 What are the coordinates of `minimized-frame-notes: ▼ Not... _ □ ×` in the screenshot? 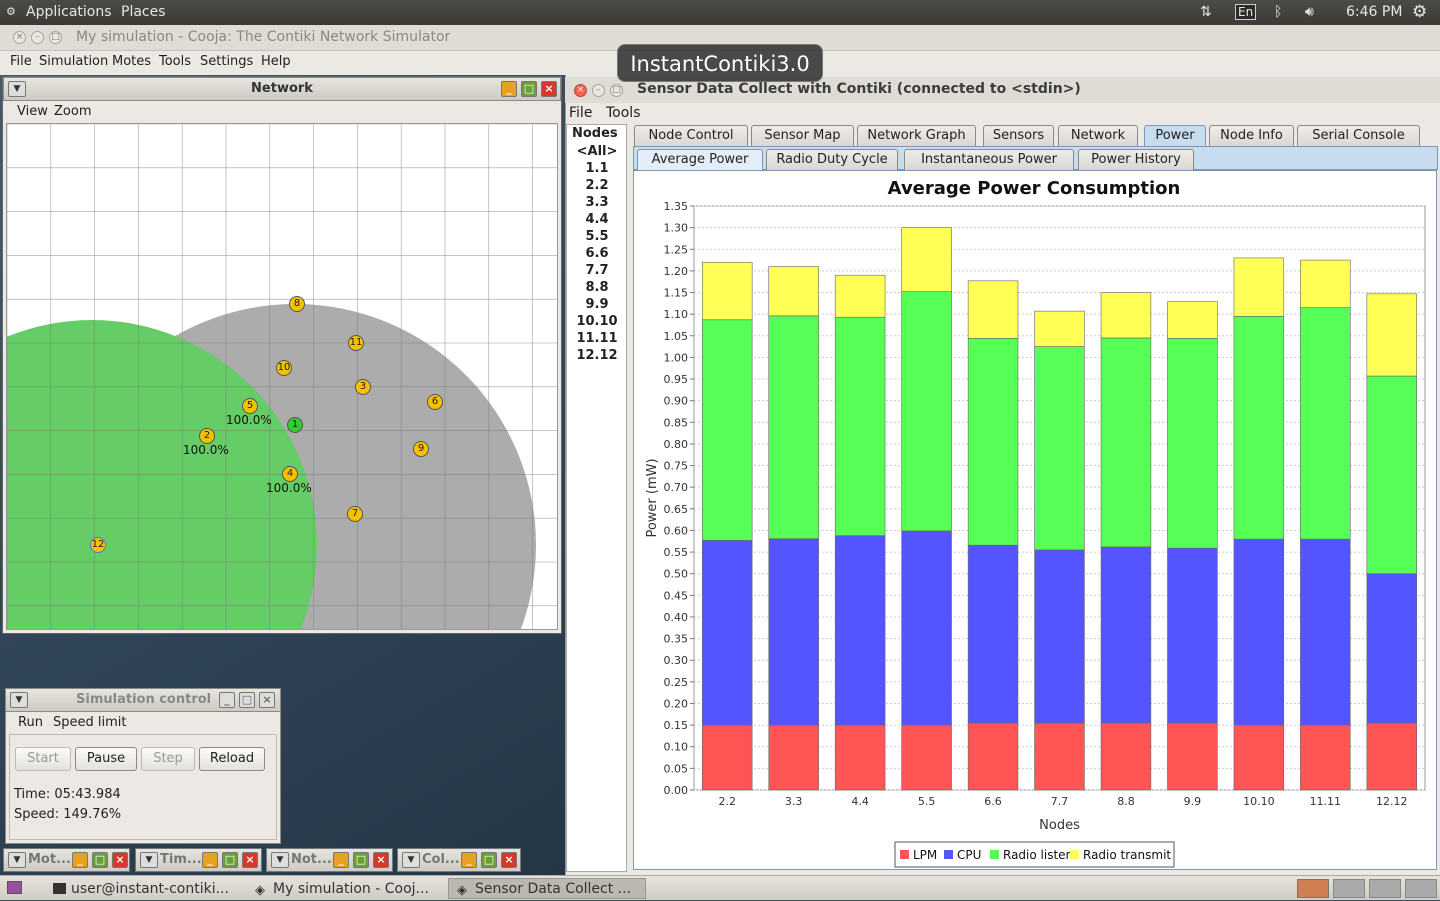 It's located at (329, 860).